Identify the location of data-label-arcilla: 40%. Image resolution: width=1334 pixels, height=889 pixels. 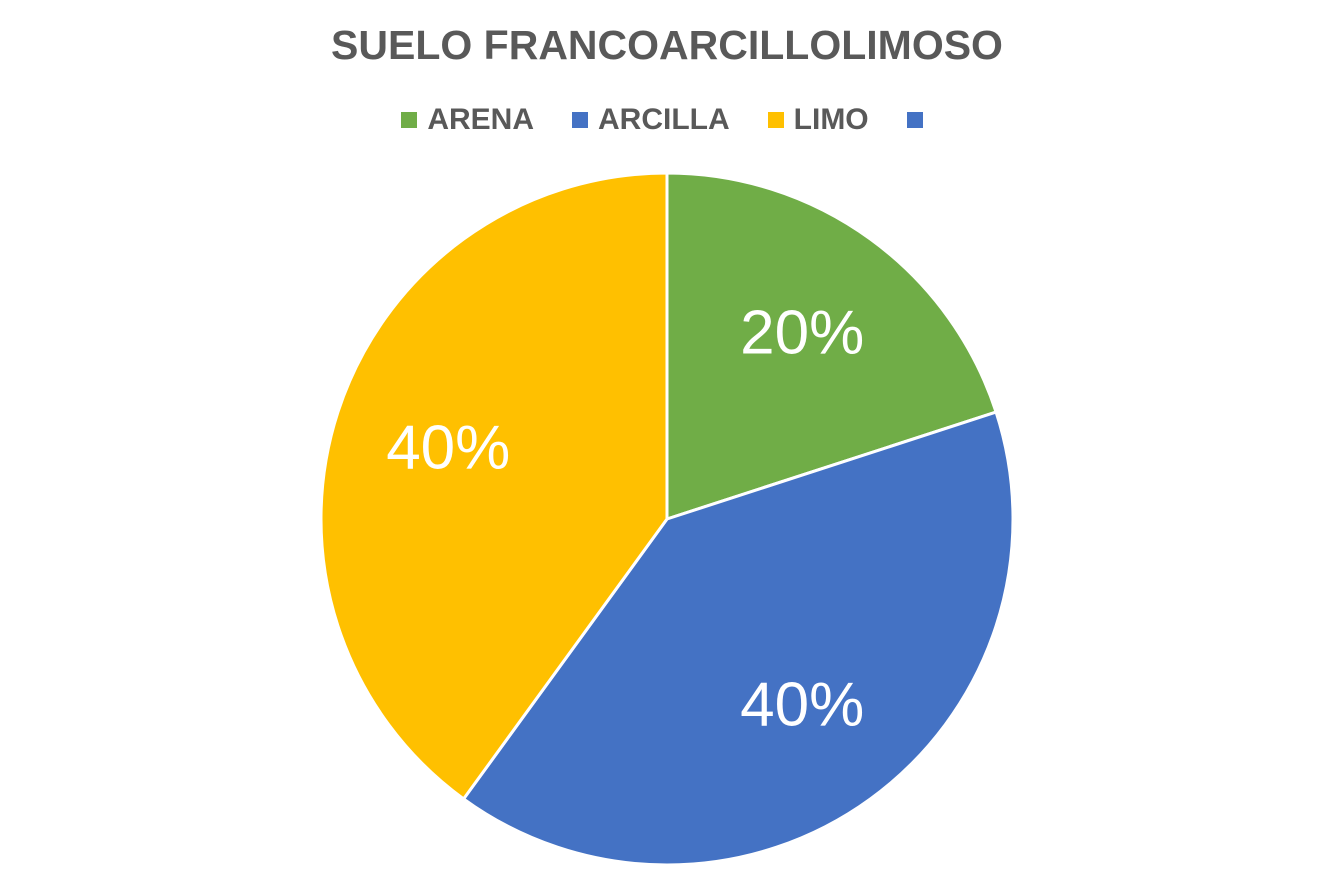
(802, 705).